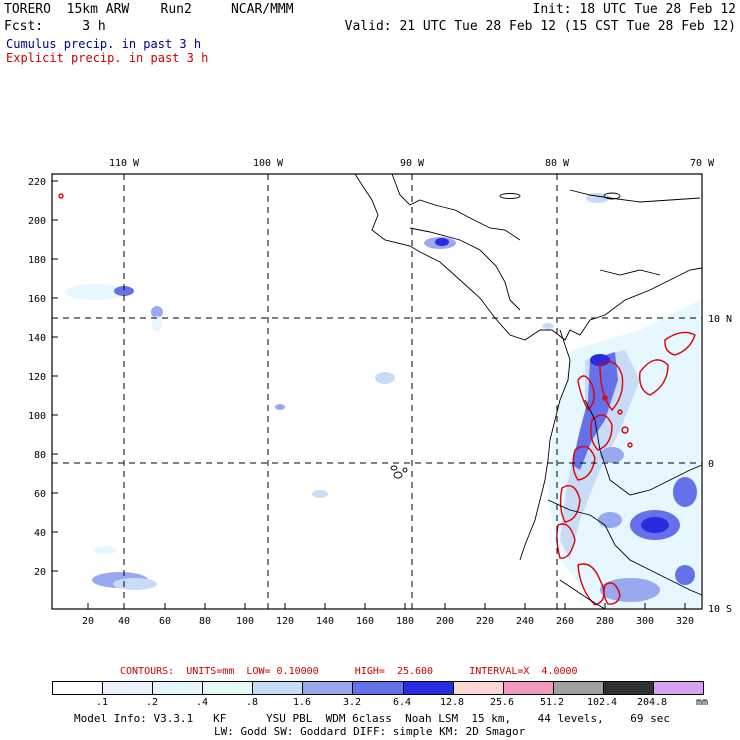 This screenshot has width=740, height=740. Describe the element at coordinates (37, 338) in the screenshot. I see `y-tick-140: 140` at that location.